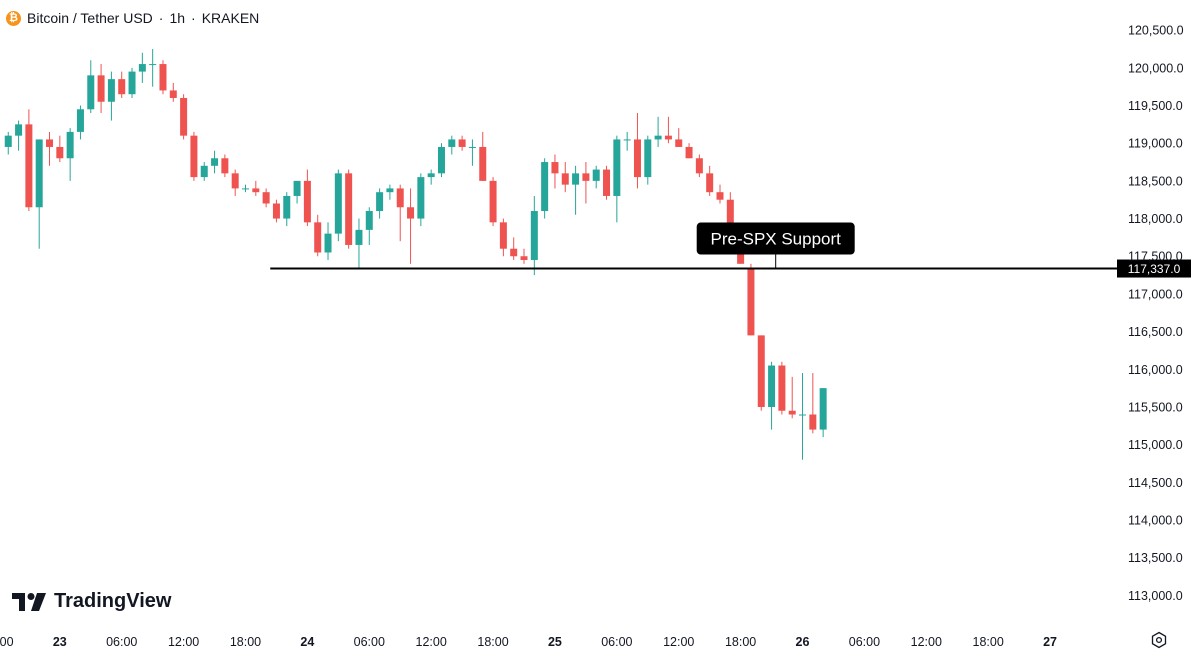 This screenshot has width=1199, height=655. I want to click on y-tick-label: 118,500.0, so click(1155, 181).